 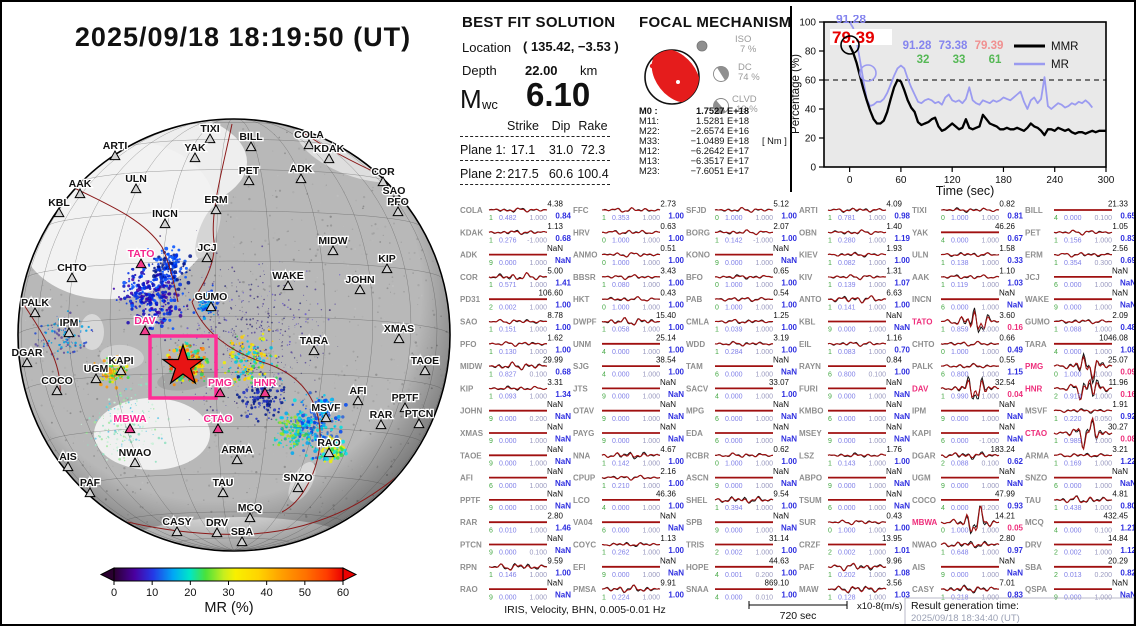 What do you see at coordinates (1034, 522) in the screenshot?
I see `station-code: MCQ` at bounding box center [1034, 522].